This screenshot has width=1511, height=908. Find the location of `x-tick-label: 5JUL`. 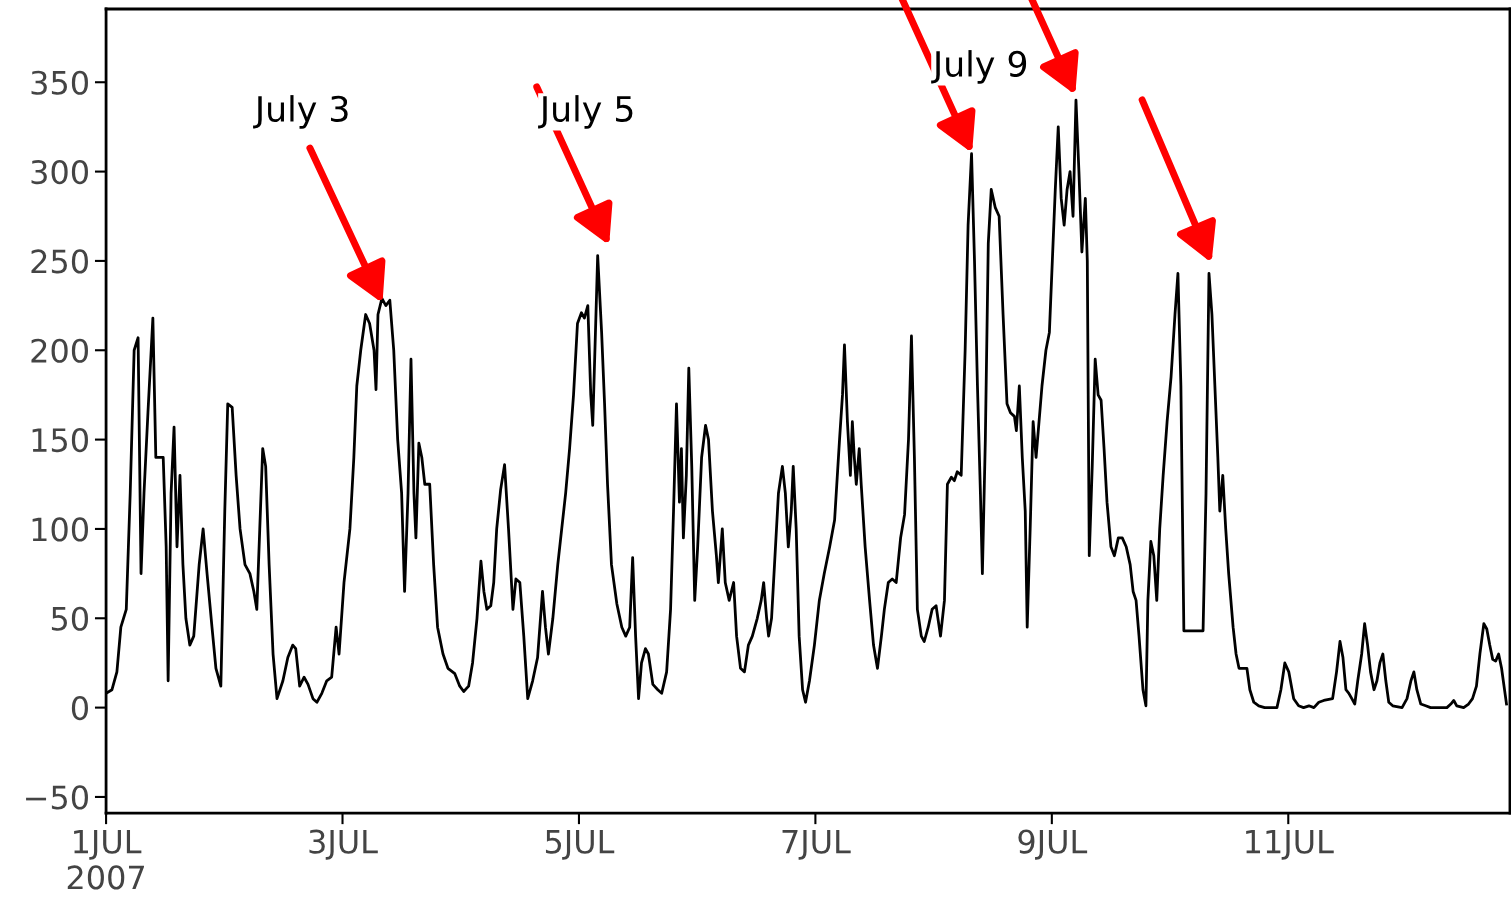

x-tick-label: 5JUL is located at coordinates (580, 844).